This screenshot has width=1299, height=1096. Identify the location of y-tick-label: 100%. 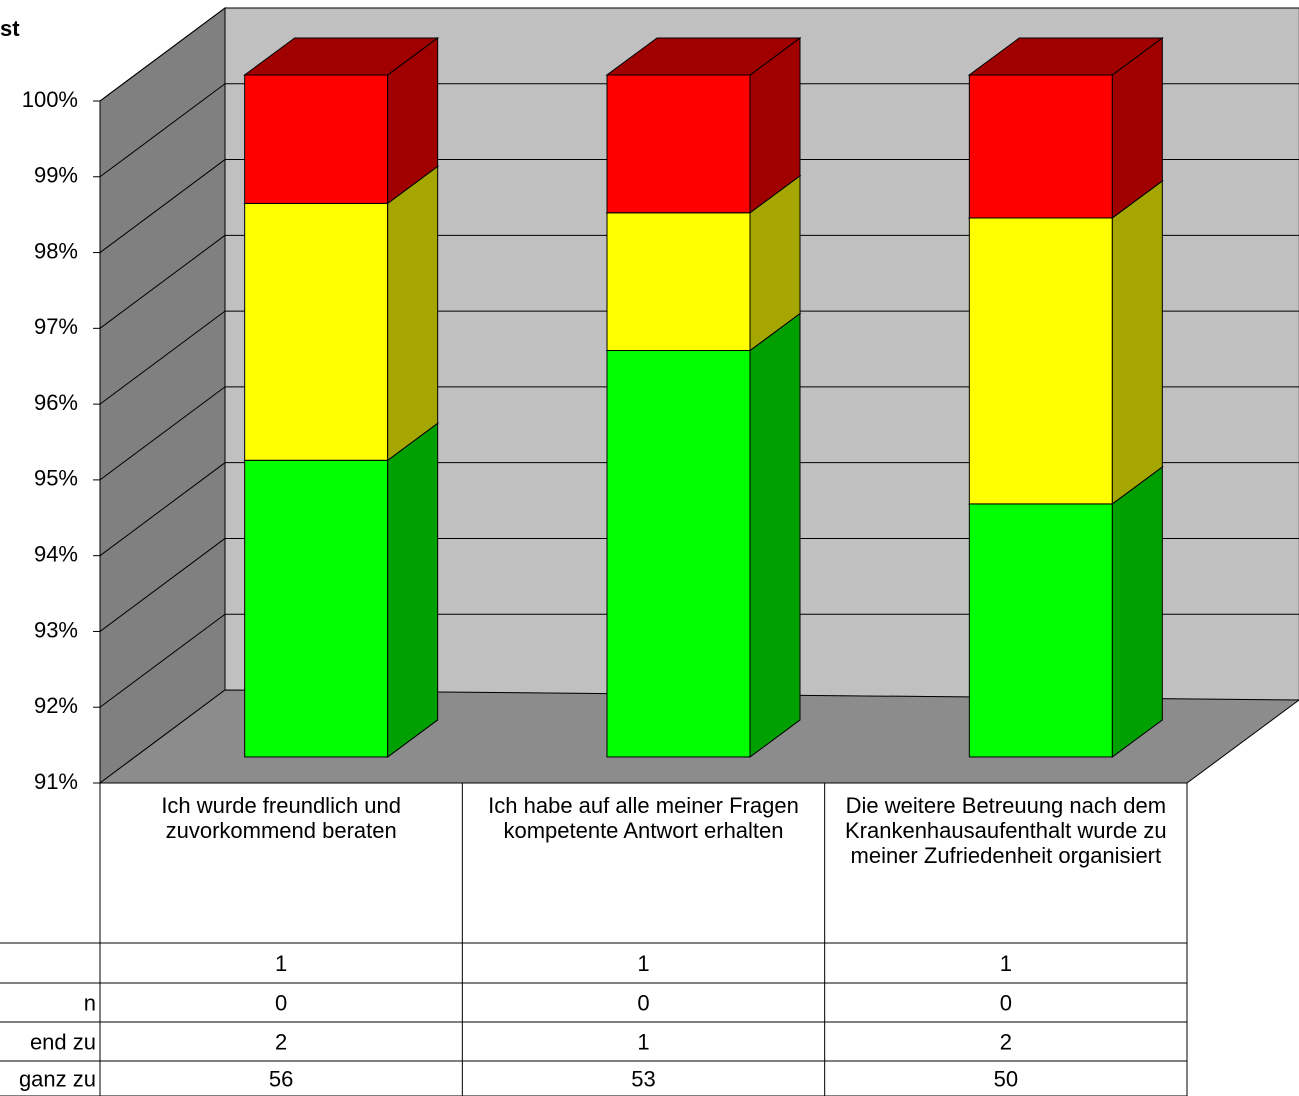
(50, 99).